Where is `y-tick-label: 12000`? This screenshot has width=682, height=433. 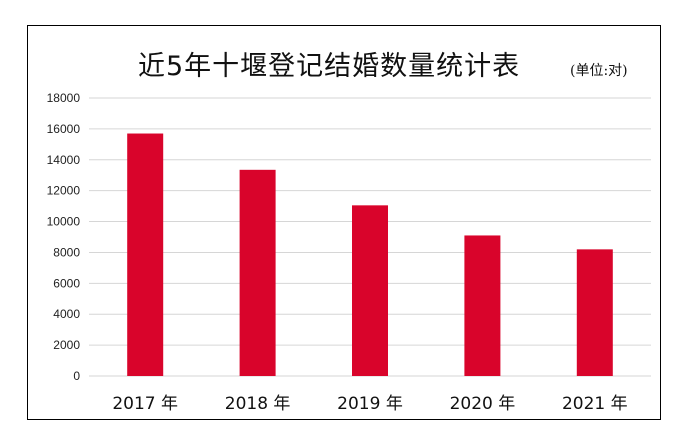 y-tick-label: 12000 is located at coordinates (64, 191).